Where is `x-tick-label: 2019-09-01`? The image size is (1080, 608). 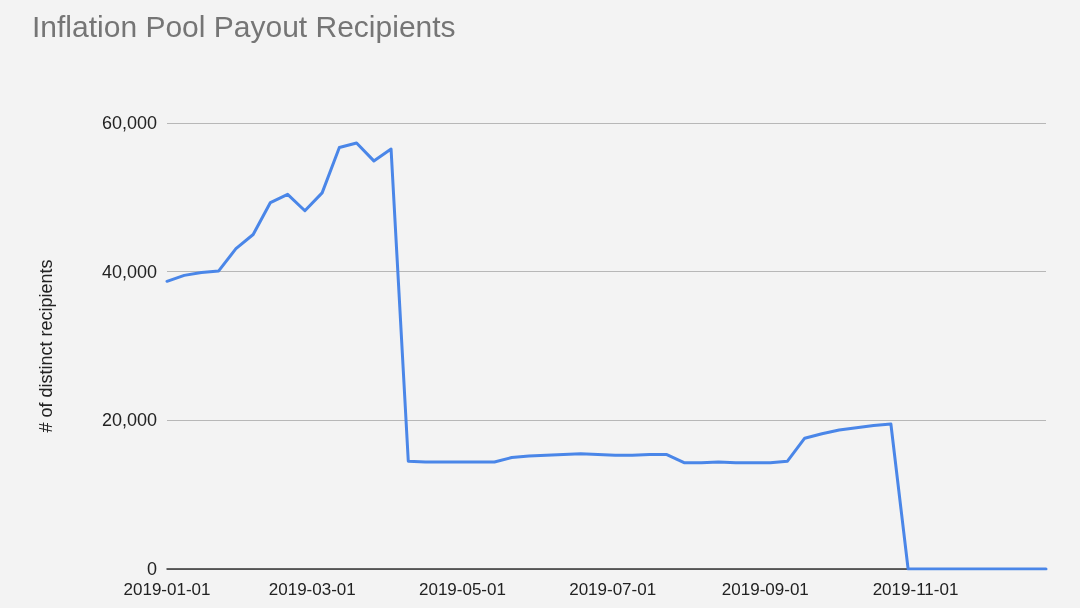
x-tick-label: 2019-09-01 is located at coordinates (765, 589).